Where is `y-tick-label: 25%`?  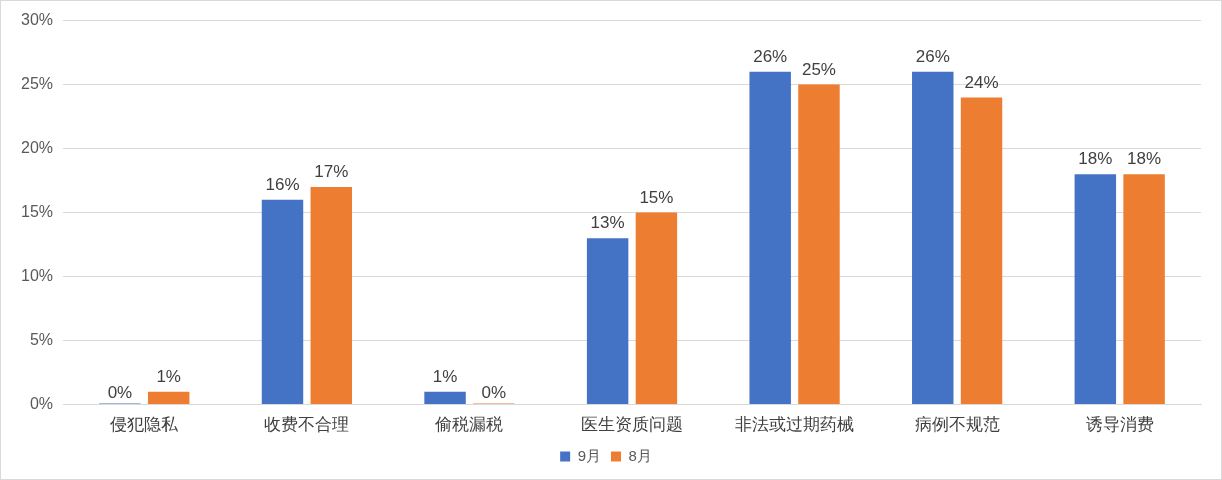 y-tick-label: 25% is located at coordinates (37, 84).